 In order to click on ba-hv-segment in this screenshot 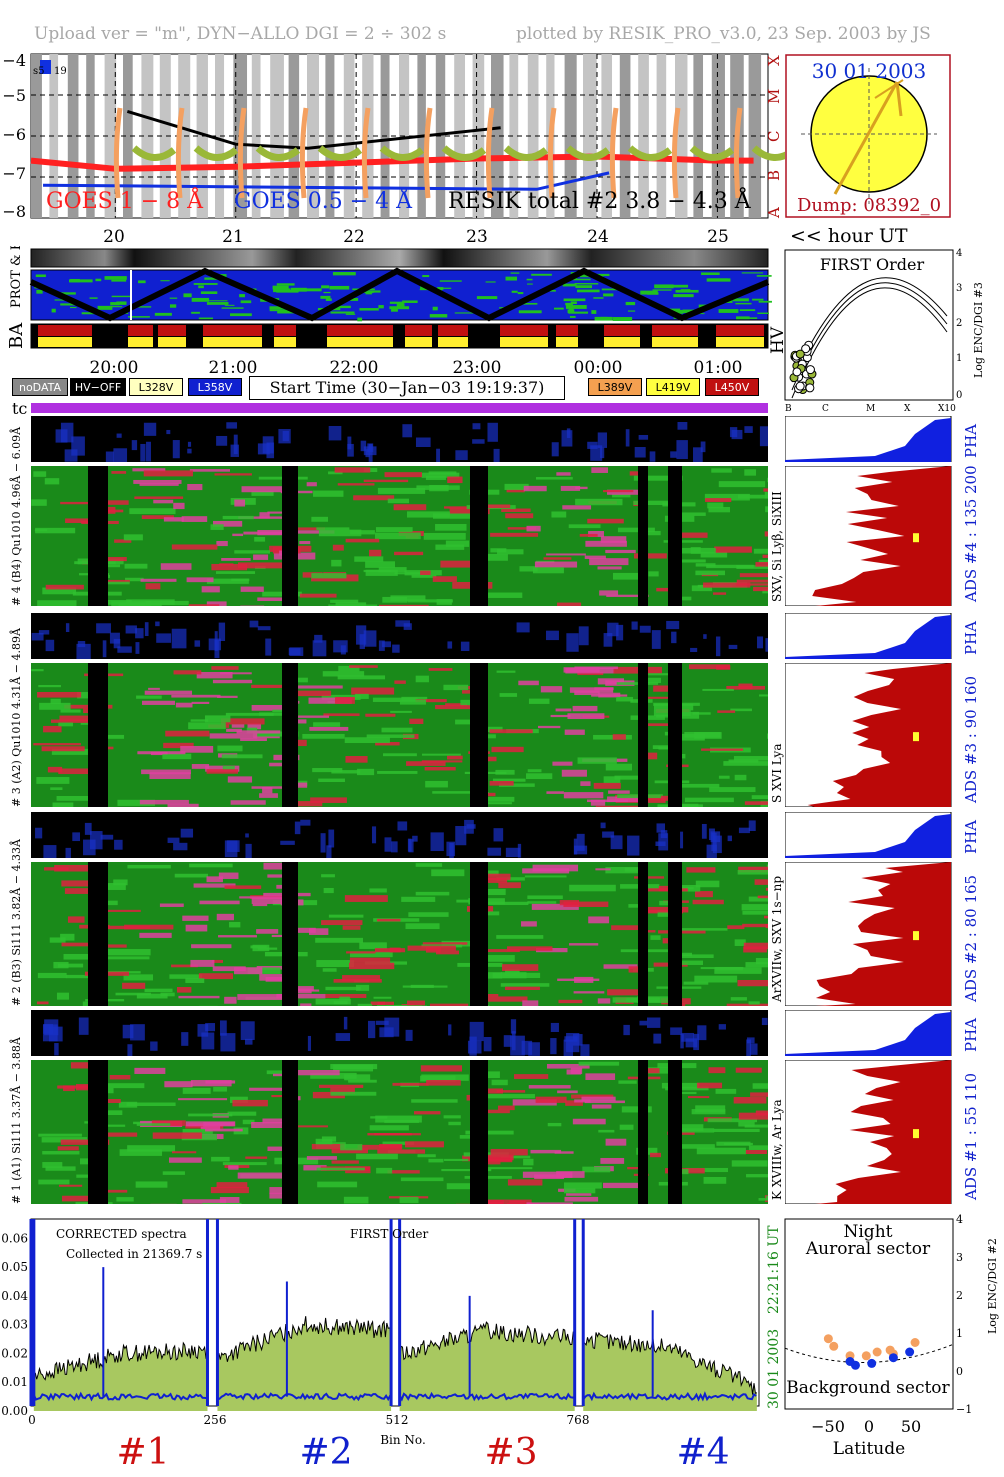, I will do `click(65, 330)`.